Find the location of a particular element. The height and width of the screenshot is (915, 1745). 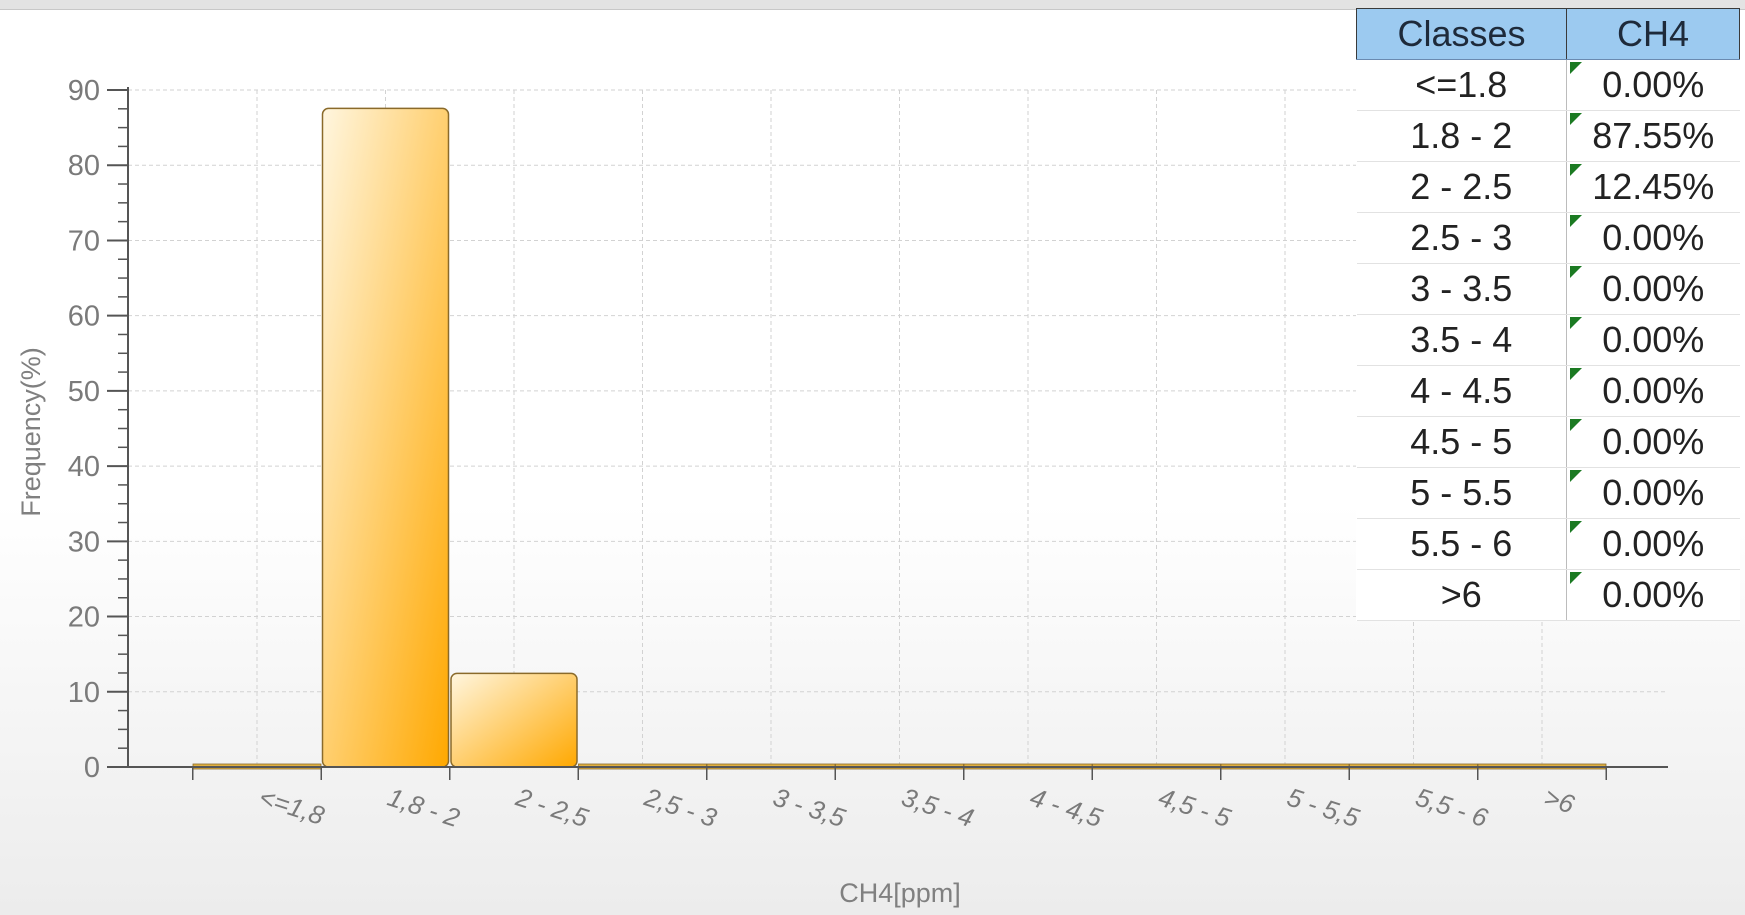

panel-top-border is located at coordinates (872, 5).